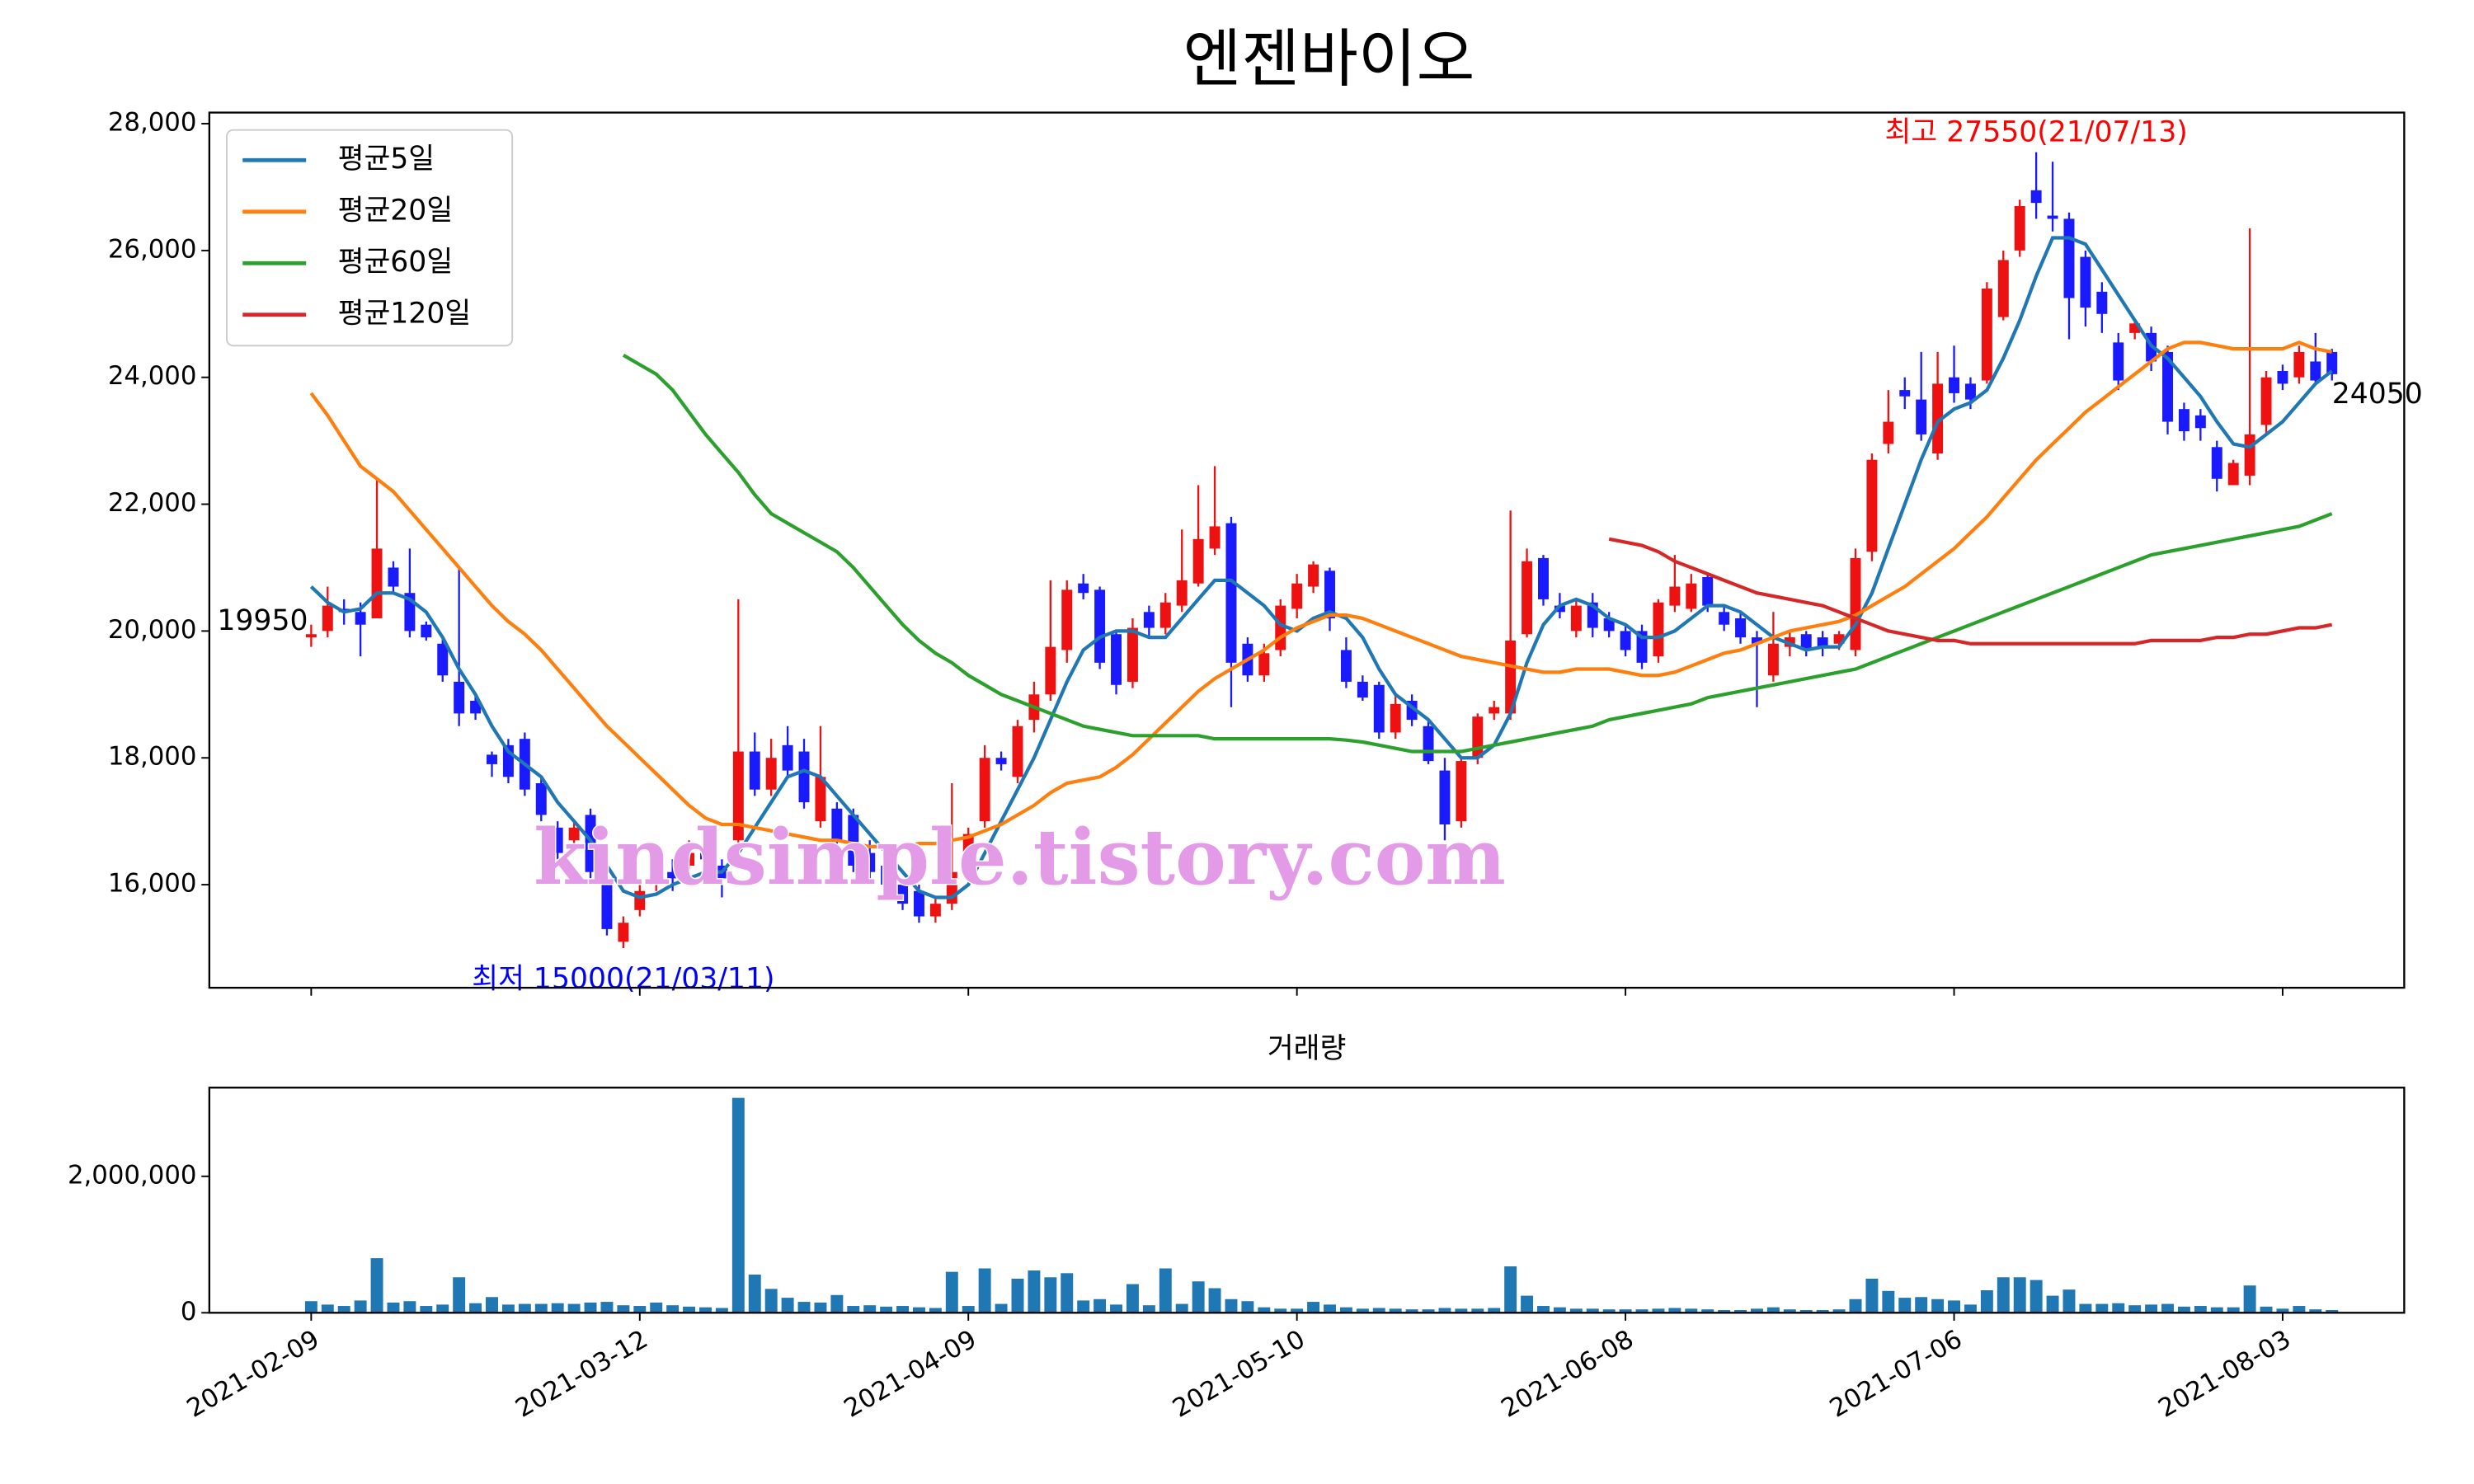 This screenshot has height=1484, width=2474. I want to click on watermark: kindsimple.tistory.com, so click(1020, 857).